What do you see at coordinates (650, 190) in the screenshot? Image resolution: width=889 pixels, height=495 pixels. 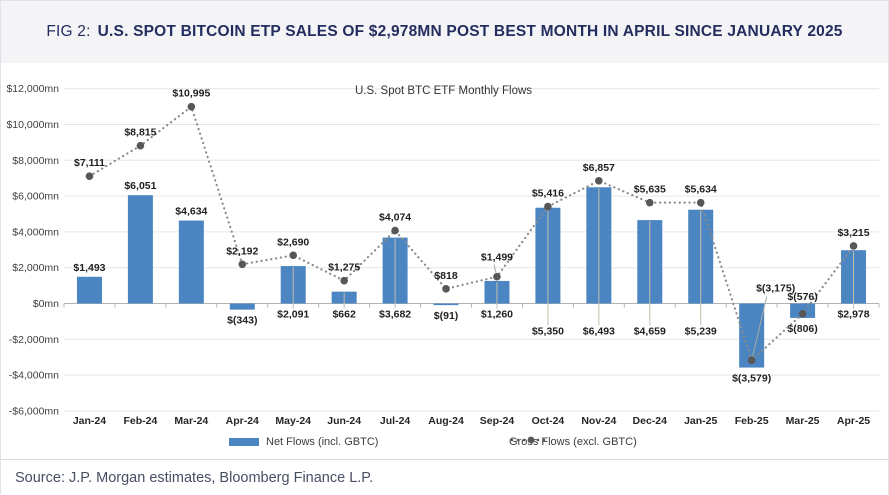 I see `svg-text: $5,635` at bounding box center [650, 190].